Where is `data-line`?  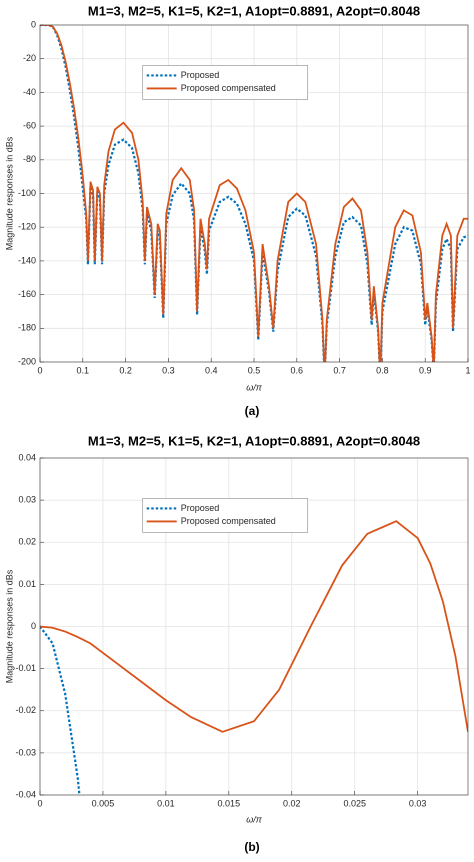
data-line is located at coordinates (60, 710).